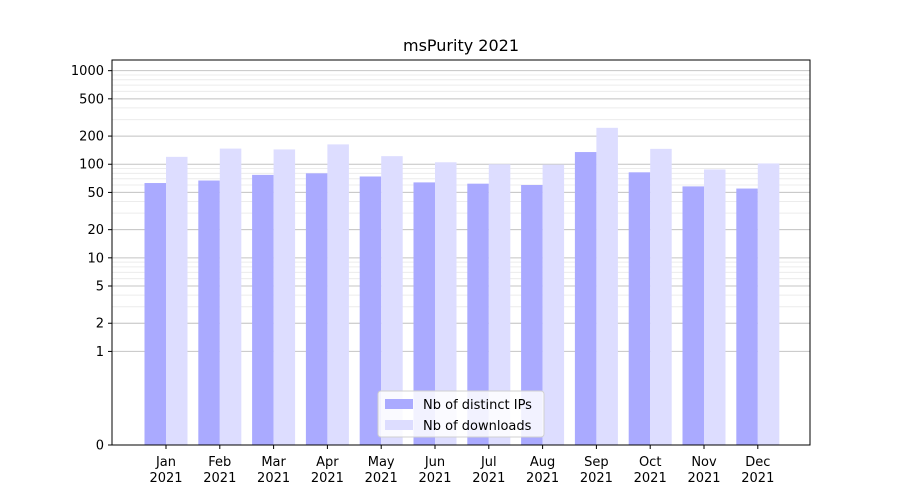 The image size is (900, 504). I want to click on y-tick-label: 500, so click(91, 99).